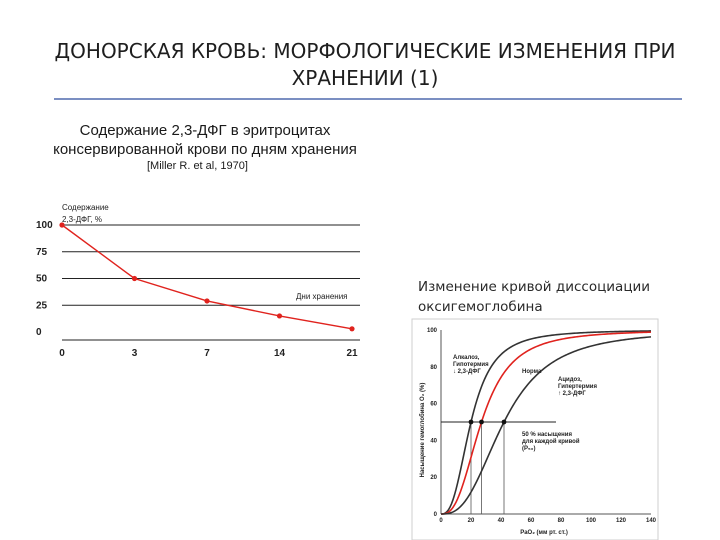 This screenshot has width=720, height=540. What do you see at coordinates (42, 252) in the screenshot?
I see `left-y-tick: 75` at bounding box center [42, 252].